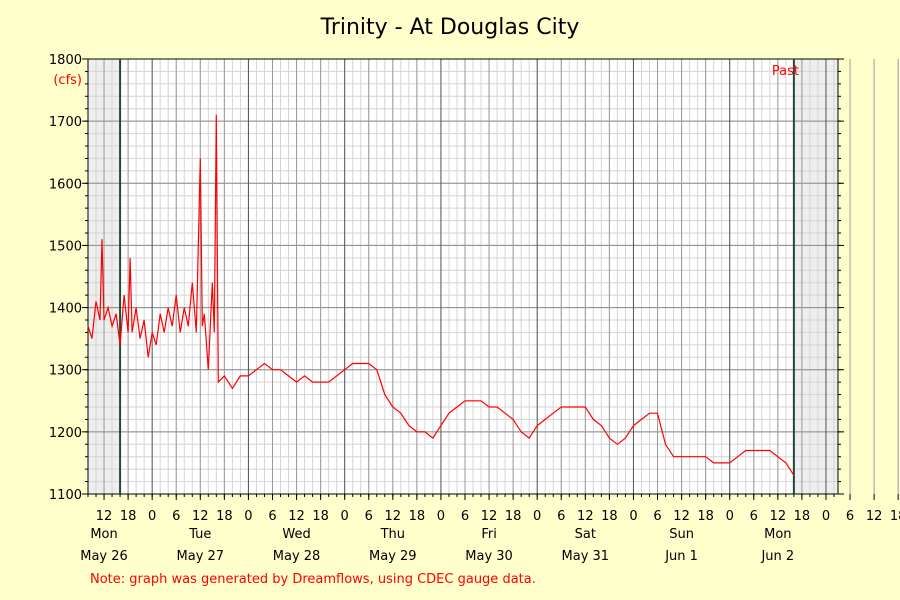 This screenshot has height=600, width=900. I want to click on y-tick-label: 1800, so click(65, 60).